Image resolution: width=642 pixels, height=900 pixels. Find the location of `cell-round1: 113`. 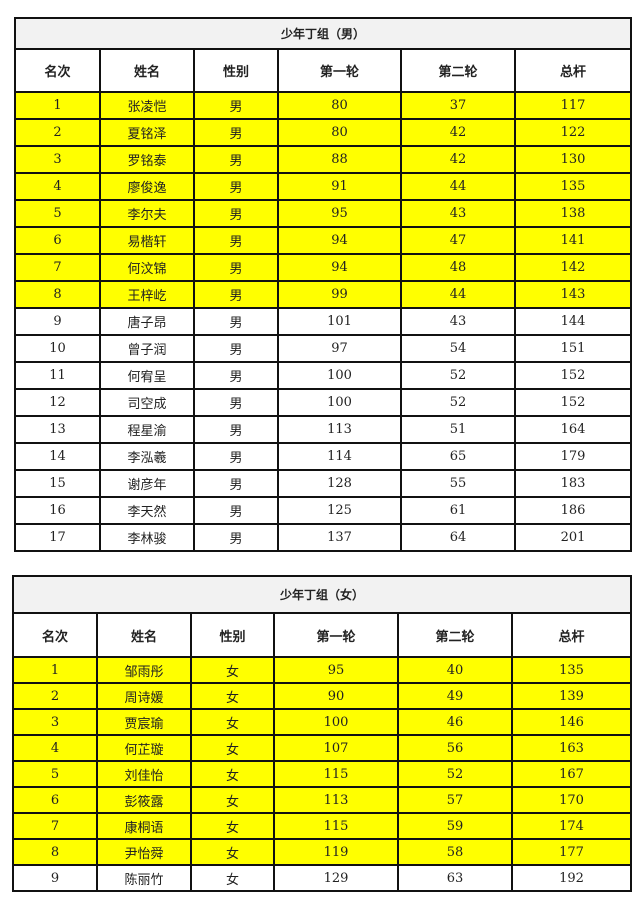

cell-round1: 113 is located at coordinates (339, 429).